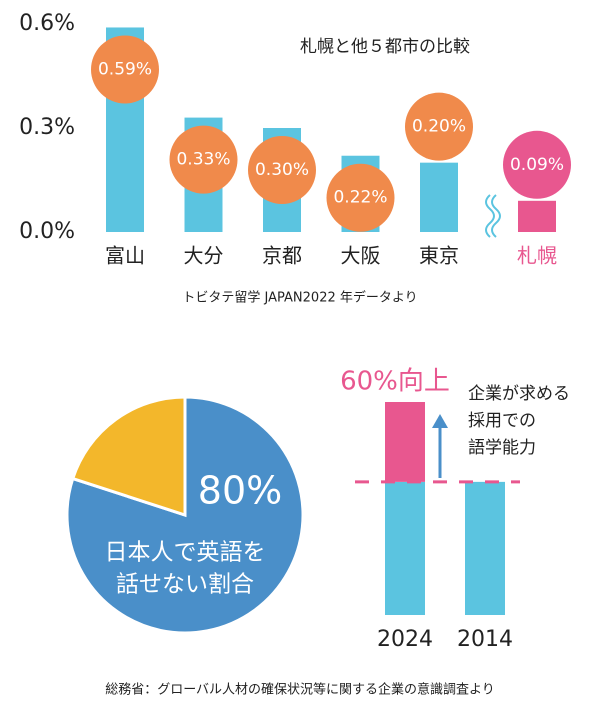 The height and width of the screenshot is (717, 600). What do you see at coordinates (439, 256) in the screenshot?
I see `x-tick-label: 東京` at bounding box center [439, 256].